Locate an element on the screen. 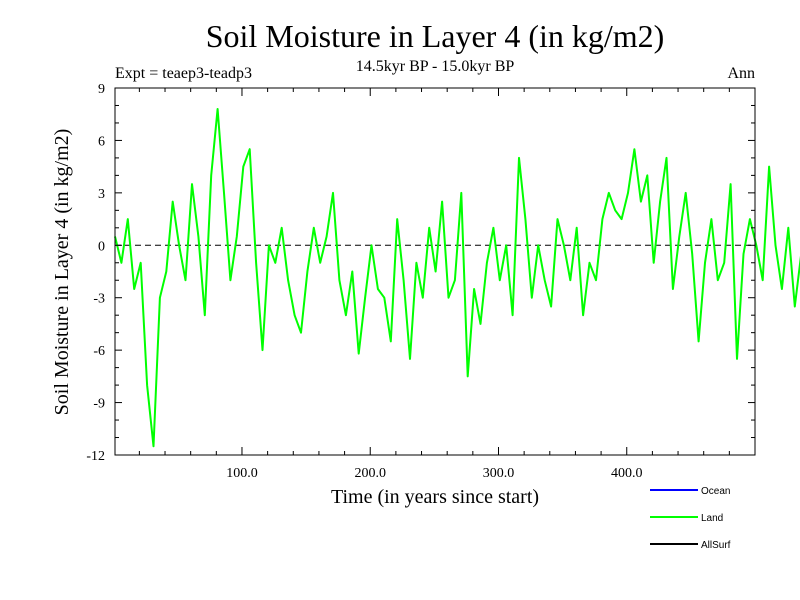 The height and width of the screenshot is (600, 800). y-tick-label: -12 is located at coordinates (95, 456).